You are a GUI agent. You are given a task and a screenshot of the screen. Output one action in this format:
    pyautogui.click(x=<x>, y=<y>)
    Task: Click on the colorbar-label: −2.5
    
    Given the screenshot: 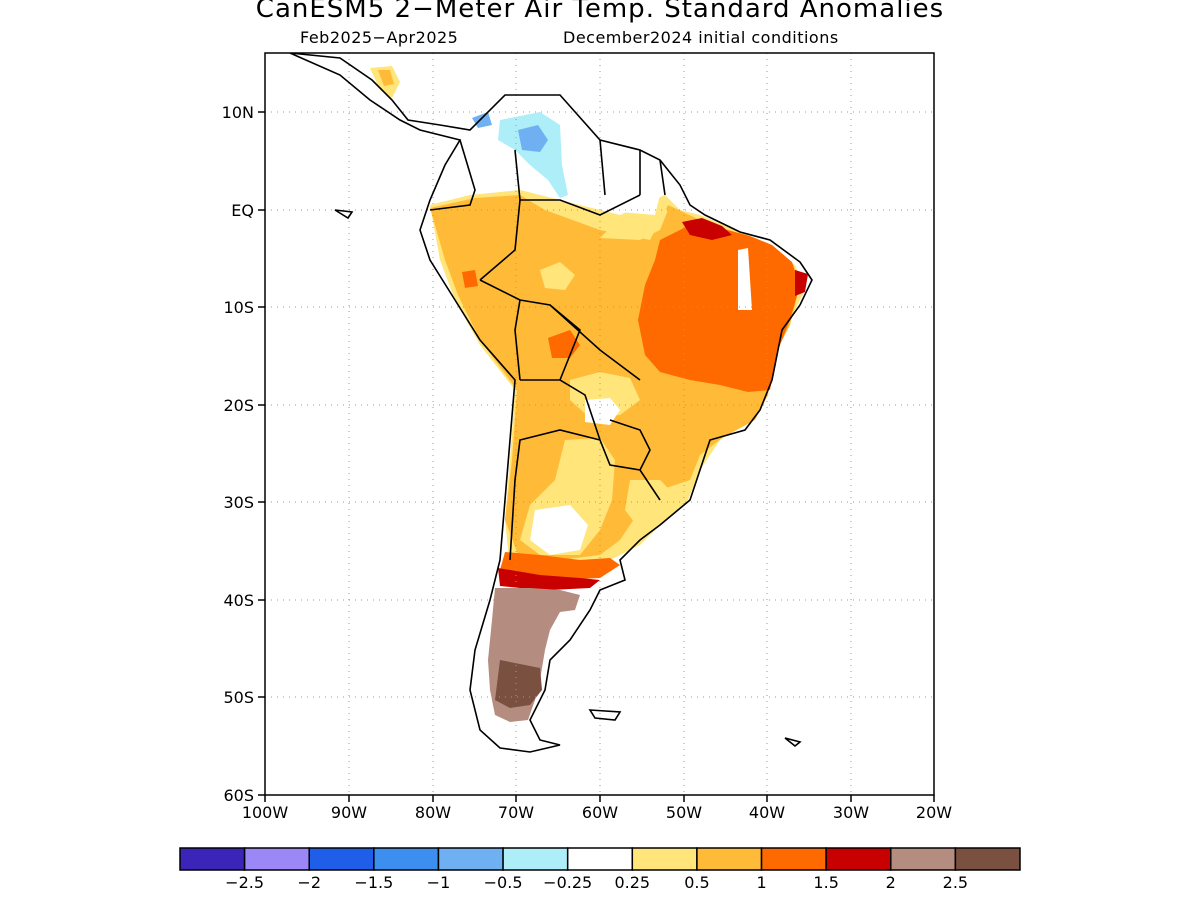 What is the action you would take?
    pyautogui.click(x=244, y=882)
    